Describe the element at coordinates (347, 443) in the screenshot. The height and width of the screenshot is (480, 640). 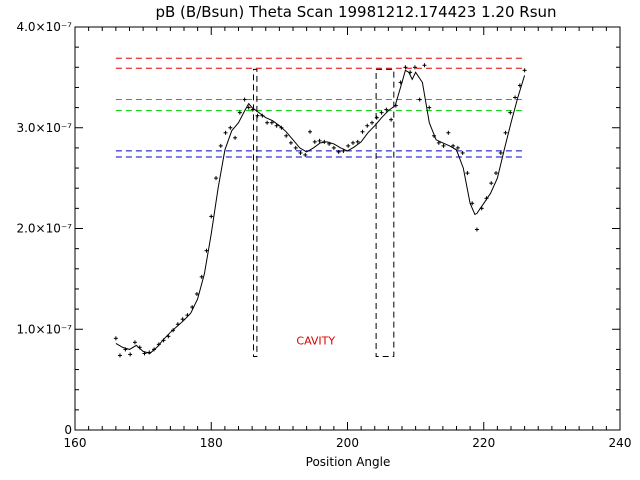
I see `x-tick-label: 200` at that location.